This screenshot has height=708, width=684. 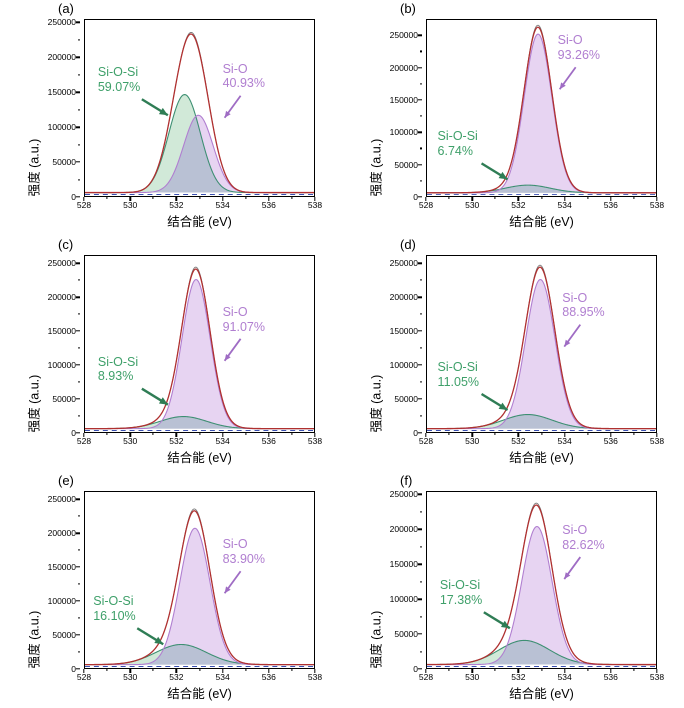 What do you see at coordinates (403, 599) in the screenshot?
I see `y-tick-label: 100000` at bounding box center [403, 599].